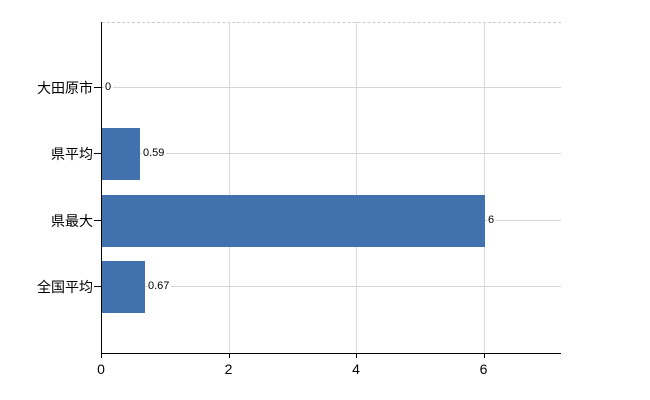 This screenshot has height=400, width=650. Describe the element at coordinates (331, 22) in the screenshot. I see `plot-top-border` at that location.